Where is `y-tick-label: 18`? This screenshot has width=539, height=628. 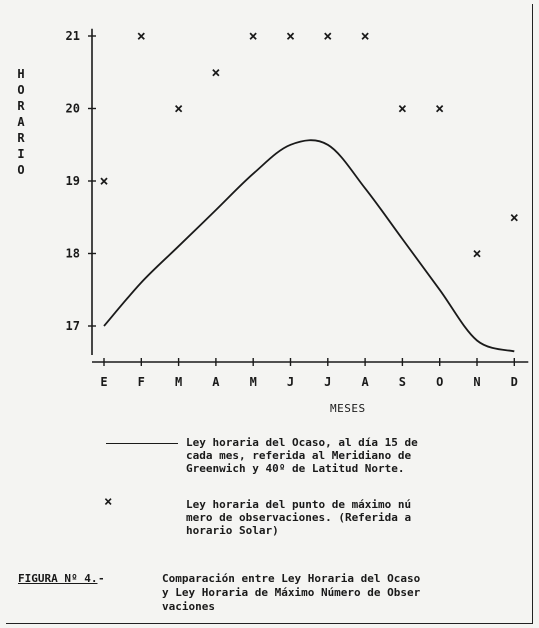 y-tick-label: 18 is located at coordinates (73, 254).